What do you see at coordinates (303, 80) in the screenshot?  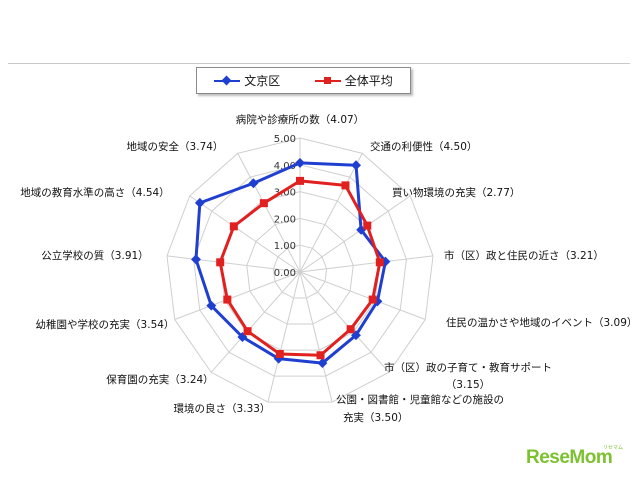 I see `chart-legend: 文京区 全体平均` at bounding box center [303, 80].